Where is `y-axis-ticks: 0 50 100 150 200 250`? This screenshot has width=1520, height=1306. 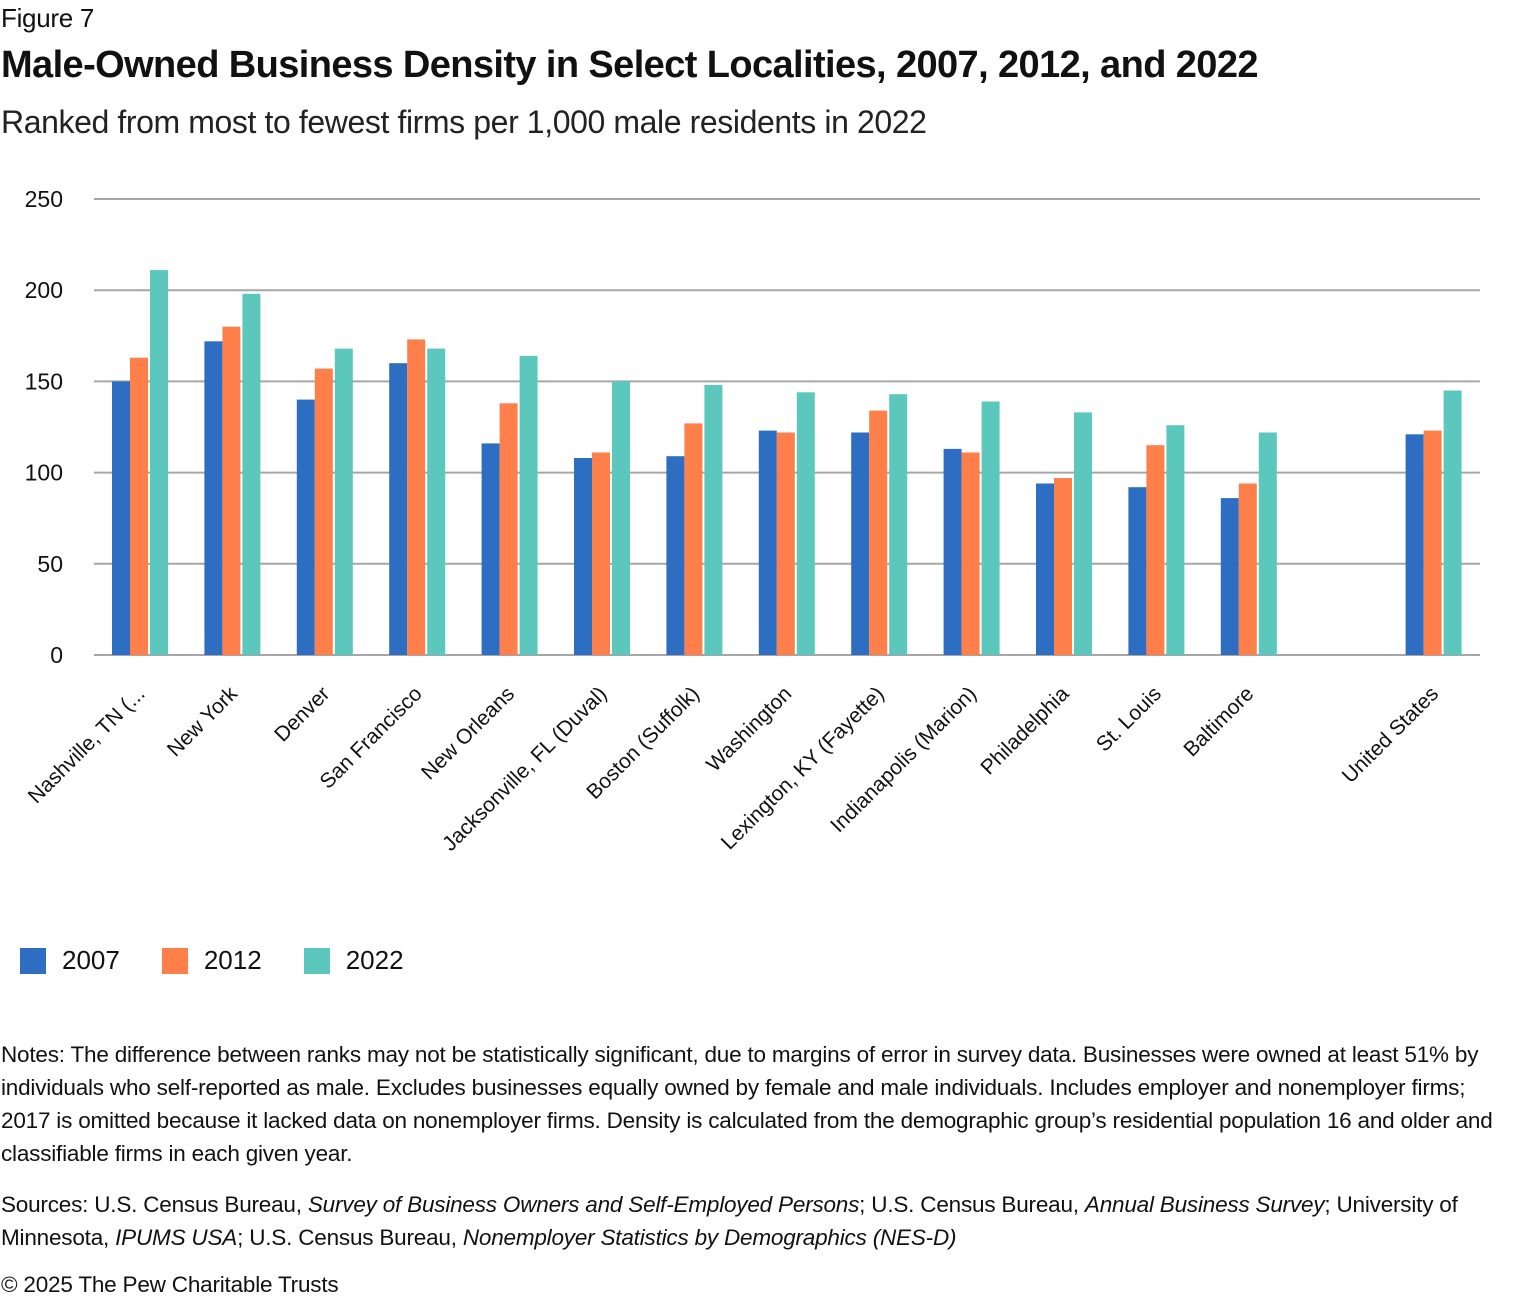
y-axis-ticks: 0 50 100 150 200 250 is located at coordinates (44, 427).